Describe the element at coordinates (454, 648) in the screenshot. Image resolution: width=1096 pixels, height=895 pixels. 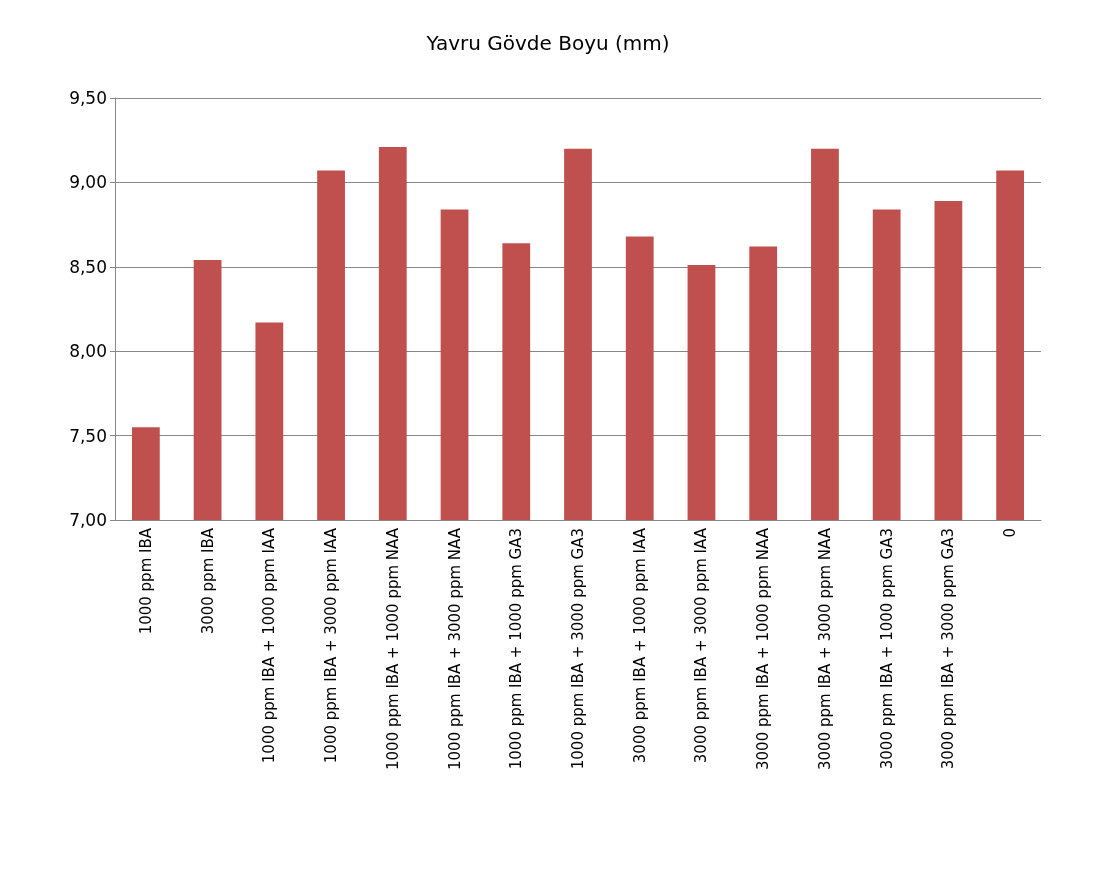
I see `x-tick-label: 1000 ppm IBA + 3000 ppm NAA` at that location.